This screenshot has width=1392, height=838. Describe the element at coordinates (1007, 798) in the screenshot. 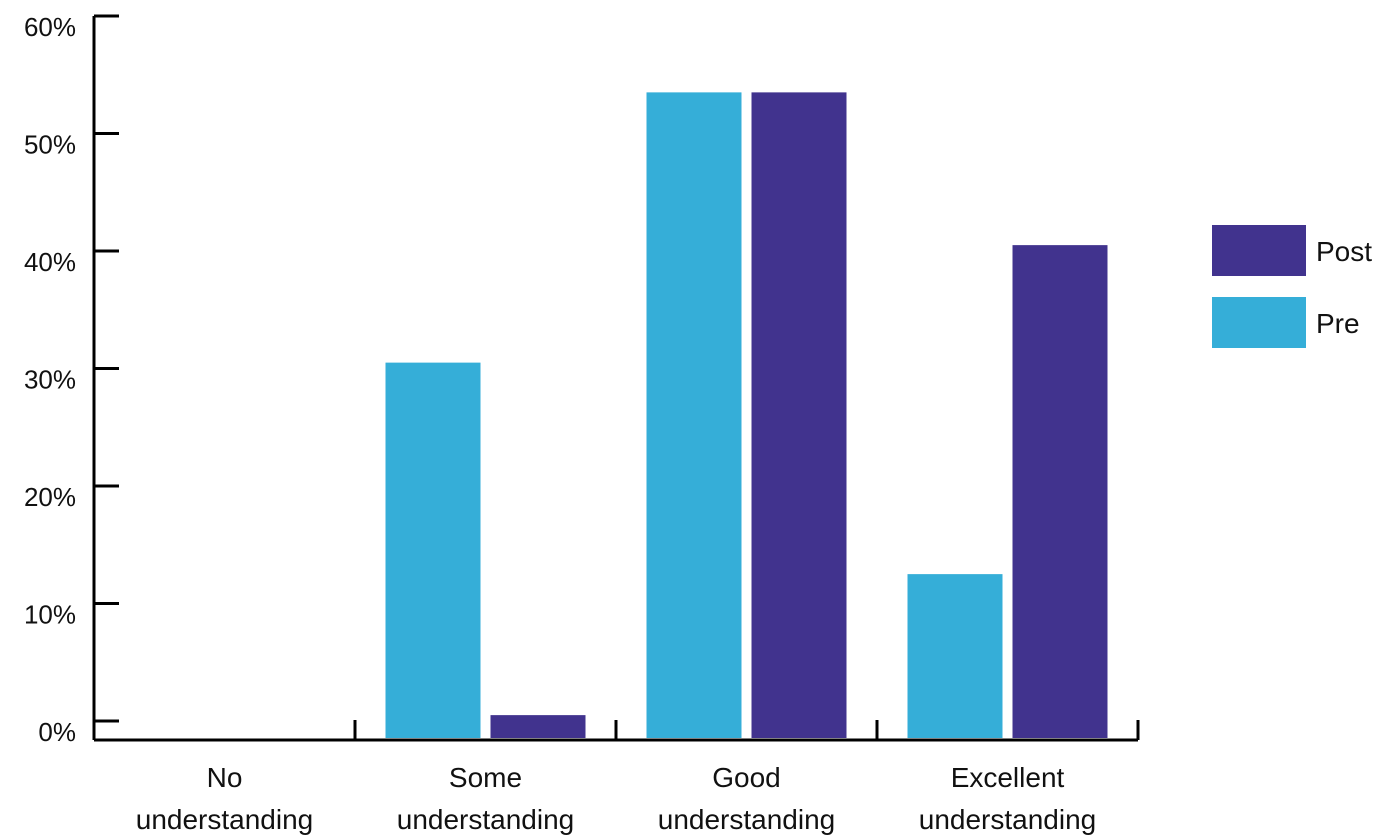

I see `x-category-label: Excellent understanding` at that location.